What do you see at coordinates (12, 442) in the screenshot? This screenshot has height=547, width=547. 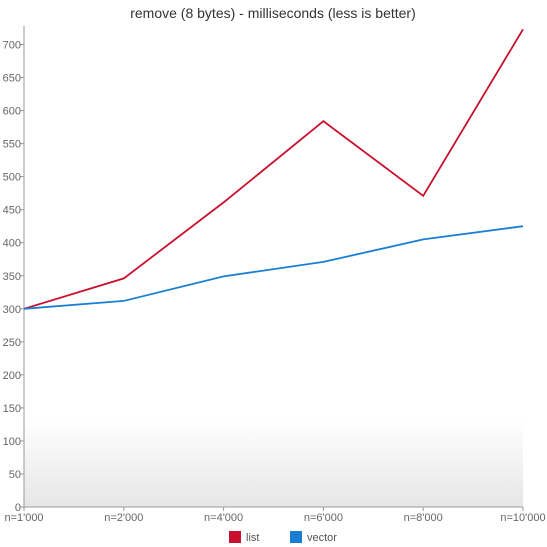 I see `y-tick-label: 100` at bounding box center [12, 442].